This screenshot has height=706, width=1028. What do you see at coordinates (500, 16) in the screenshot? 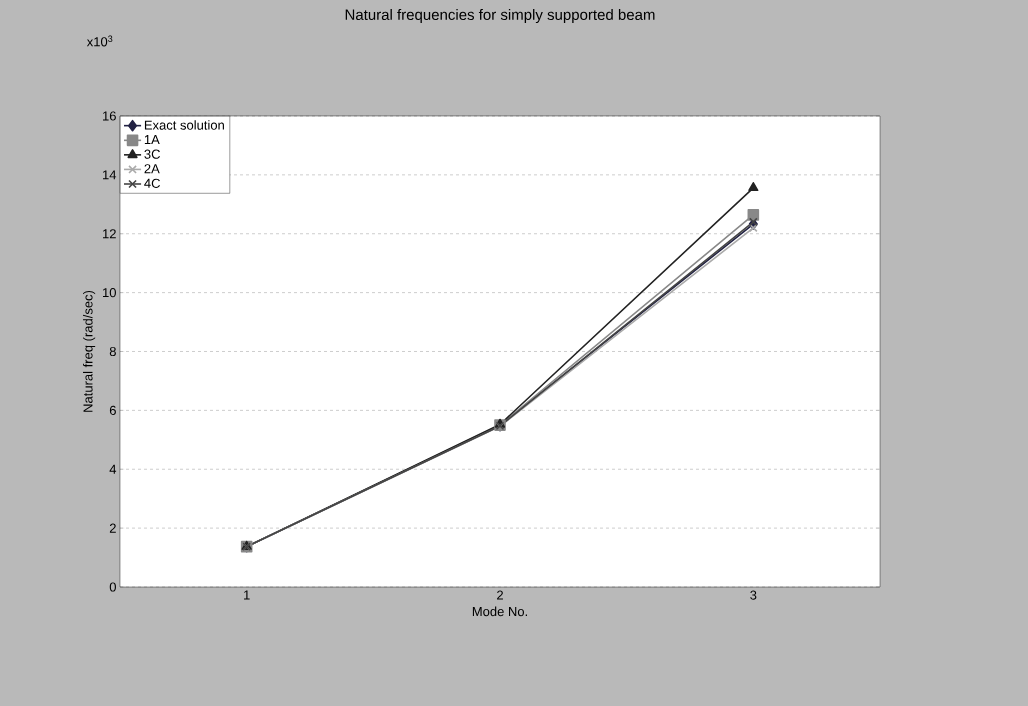
I see `chart-title: Natural frequencies for simply supported beam` at bounding box center [500, 16].